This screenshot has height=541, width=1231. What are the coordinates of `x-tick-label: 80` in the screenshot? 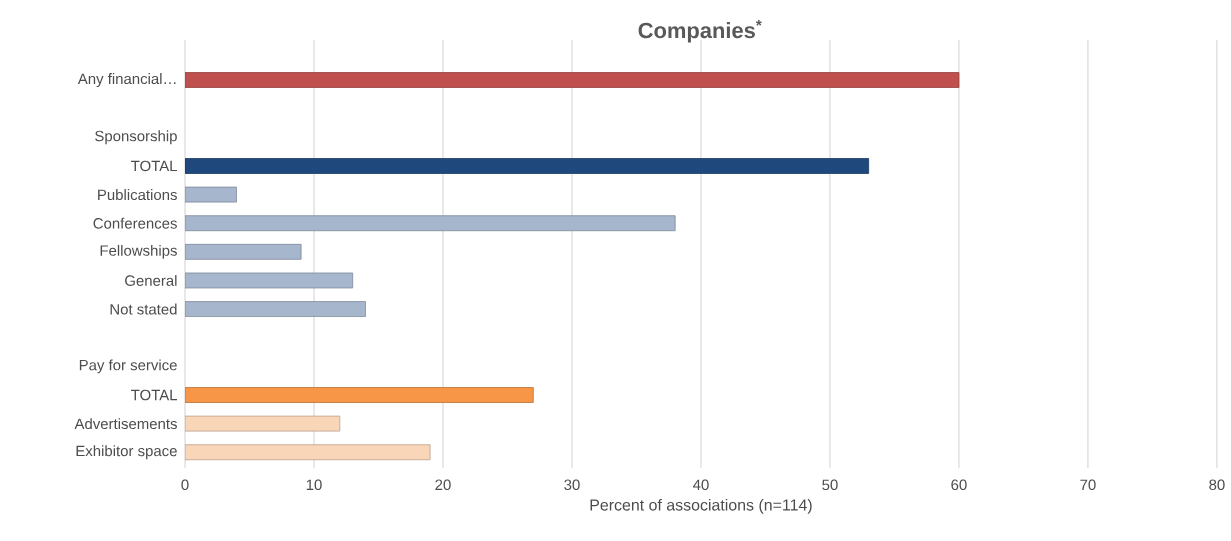 It's located at (1217, 485).